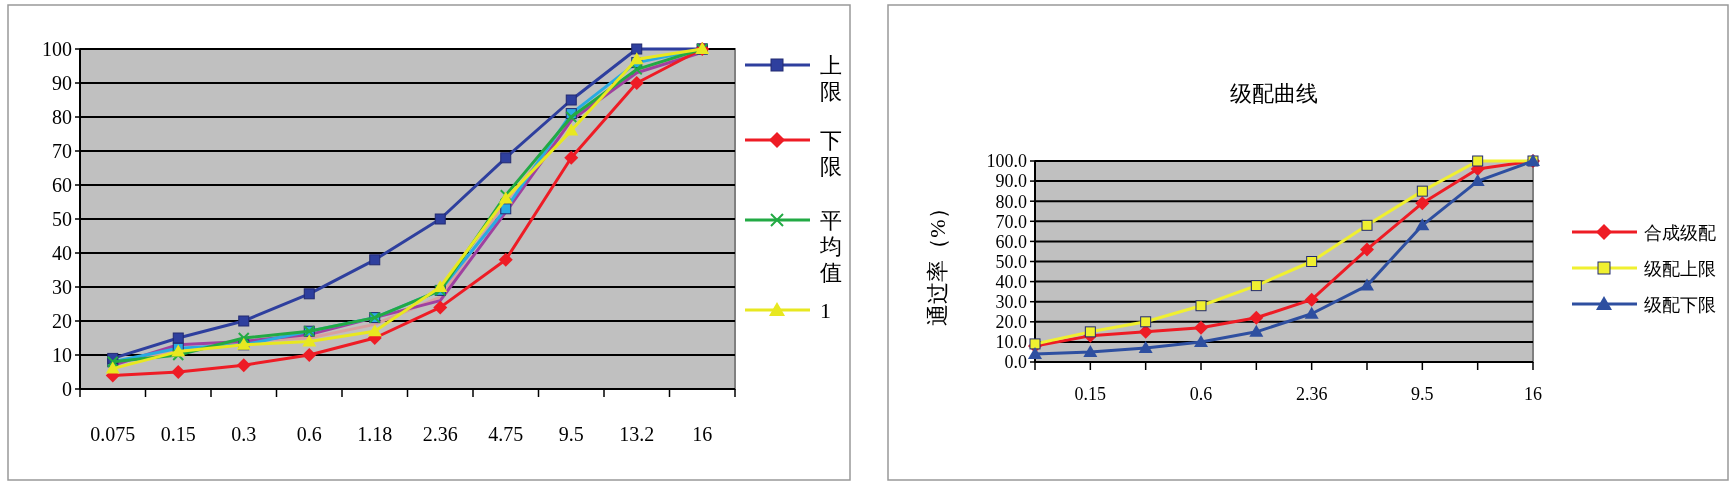  What do you see at coordinates (62, 253) in the screenshot?
I see `y-tick-label: 40` at bounding box center [62, 253].